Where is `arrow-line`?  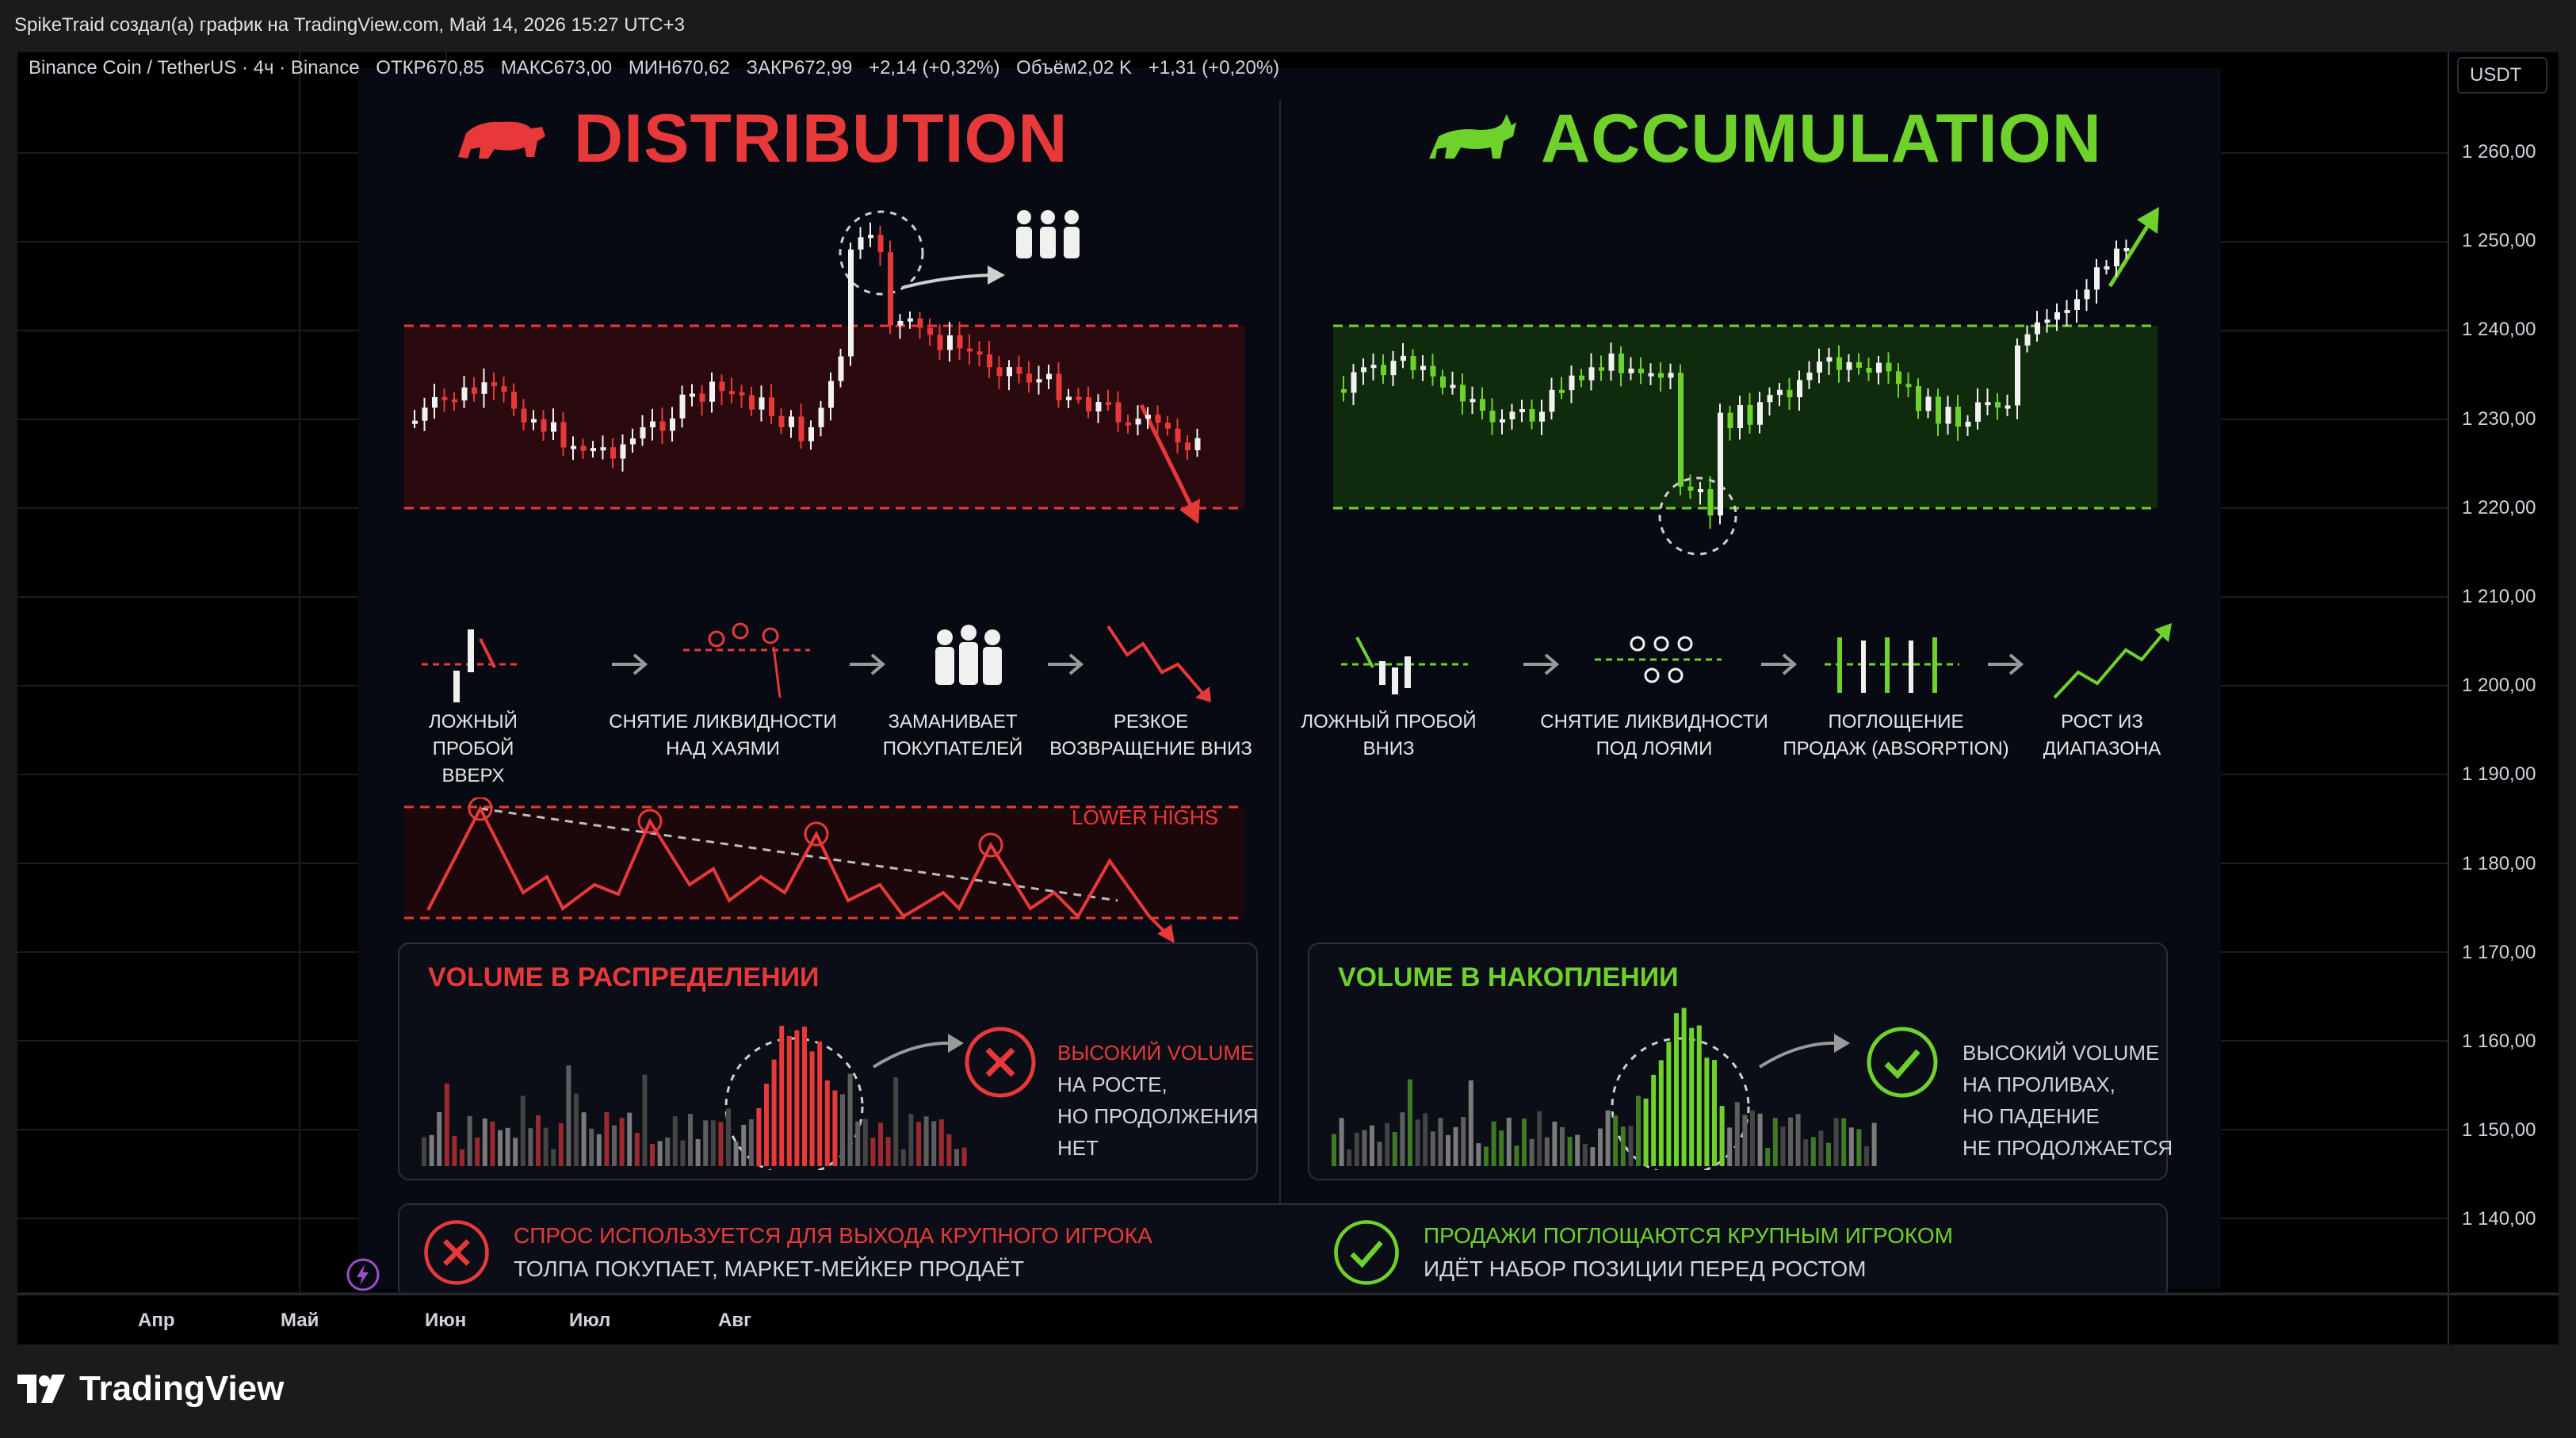 arrow-line is located at coordinates (946, 281).